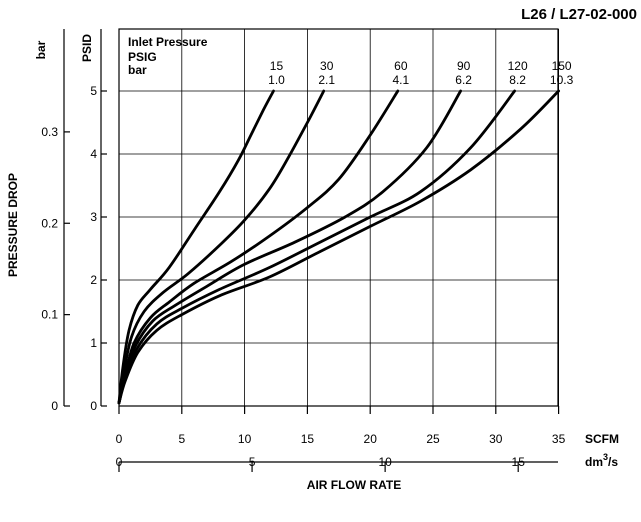 This screenshot has width=641, height=522. Describe the element at coordinates (327, 66) in the screenshot. I see `series-psig-label-30: 30` at that location.